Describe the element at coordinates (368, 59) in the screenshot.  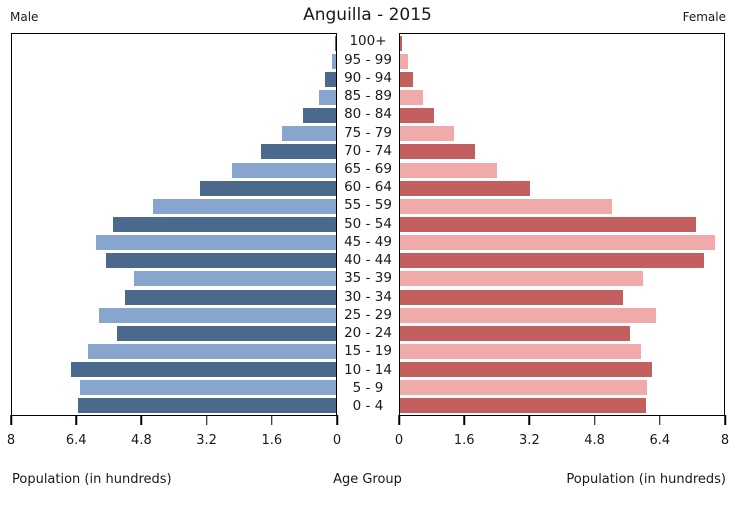
I see `age-group-label: 95 - 99` at that location.